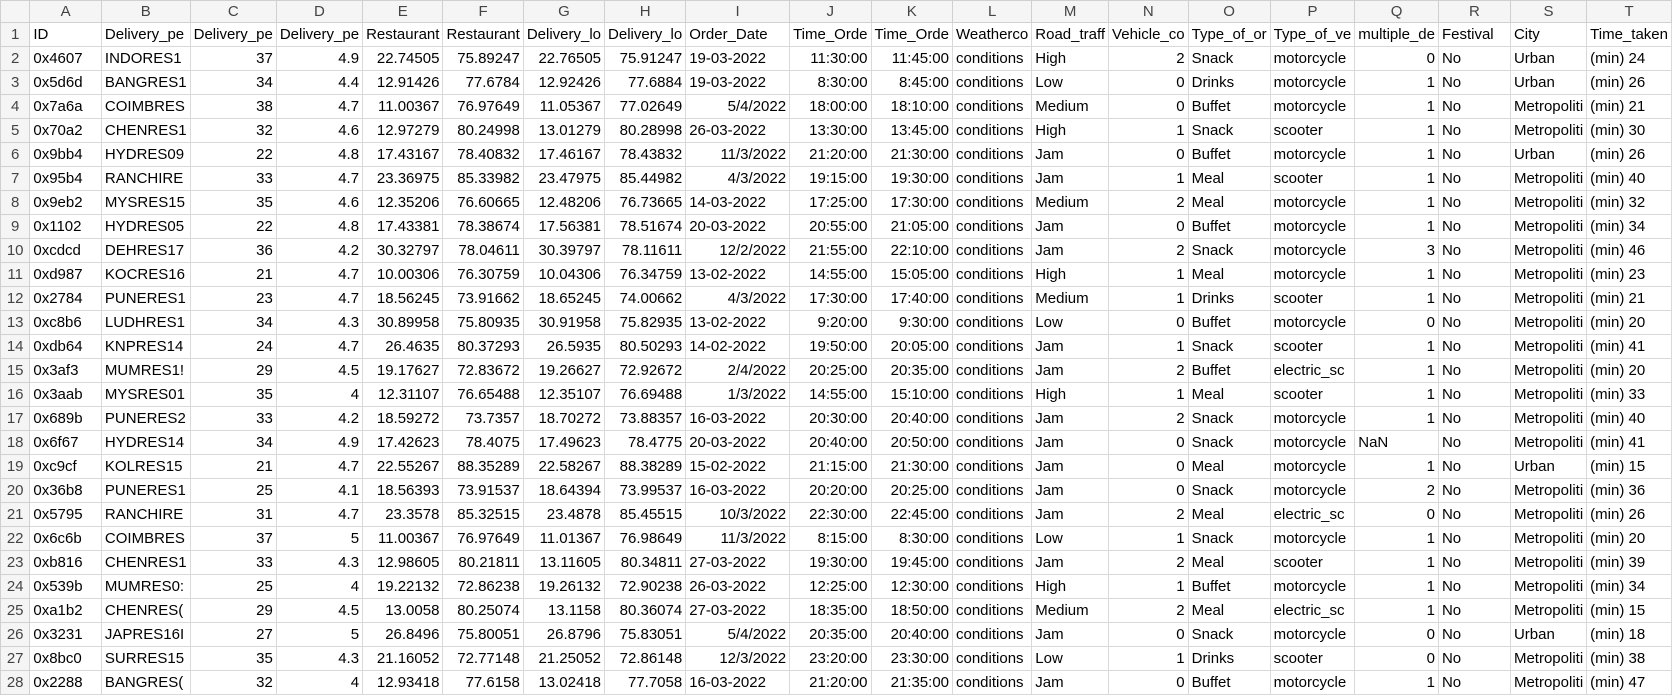 The image size is (1672, 698). Describe the element at coordinates (145, 514) in the screenshot. I see `cell: RANCHIRE` at that location.